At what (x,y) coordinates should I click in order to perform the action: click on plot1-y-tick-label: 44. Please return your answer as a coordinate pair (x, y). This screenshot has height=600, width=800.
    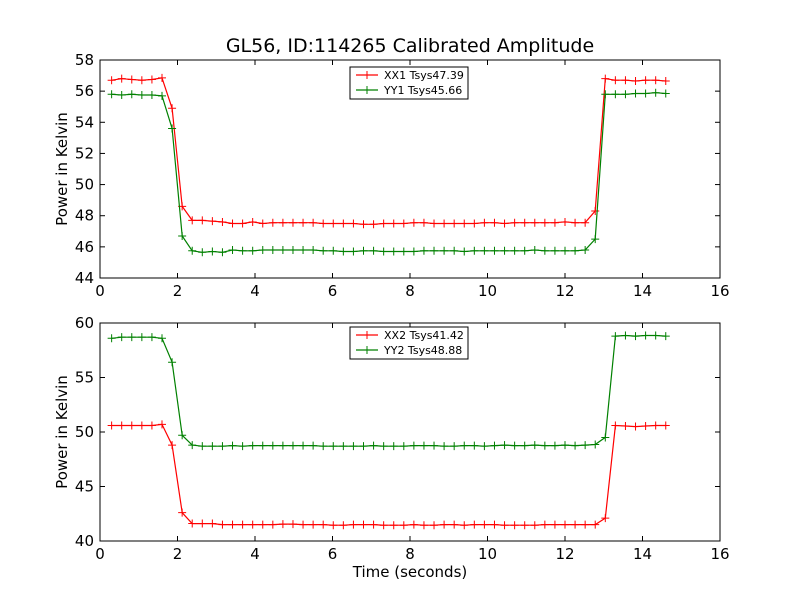
    Looking at the image, I should click on (84, 278).